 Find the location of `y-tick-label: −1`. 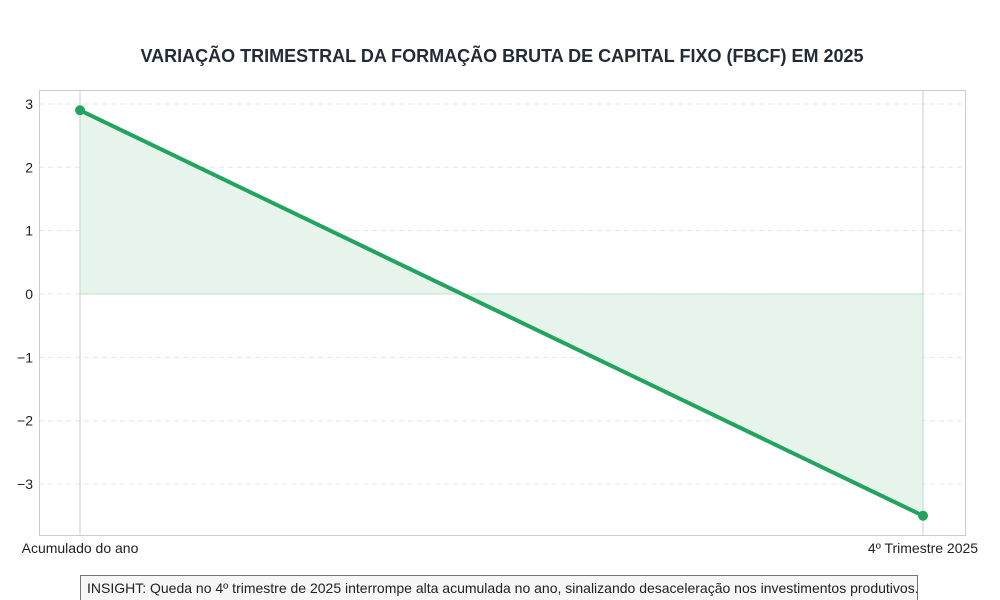

y-tick-label: −1 is located at coordinates (25, 357).